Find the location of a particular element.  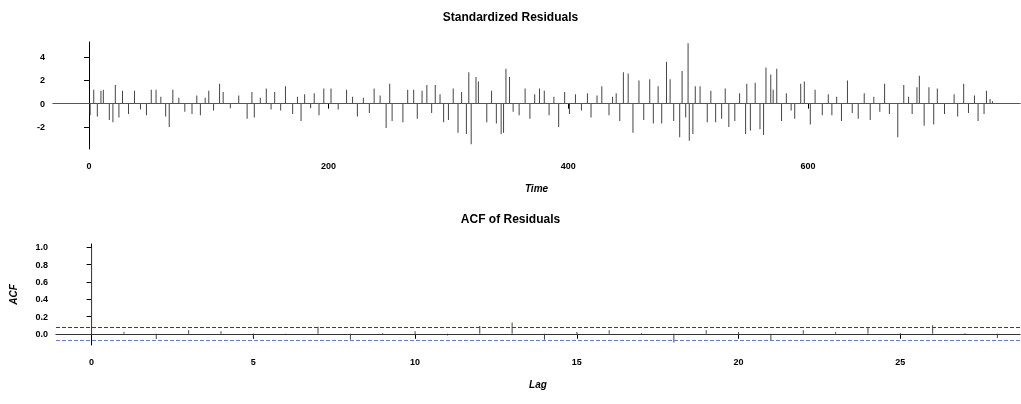

y-tick-label: 0.6 is located at coordinates (41, 281).